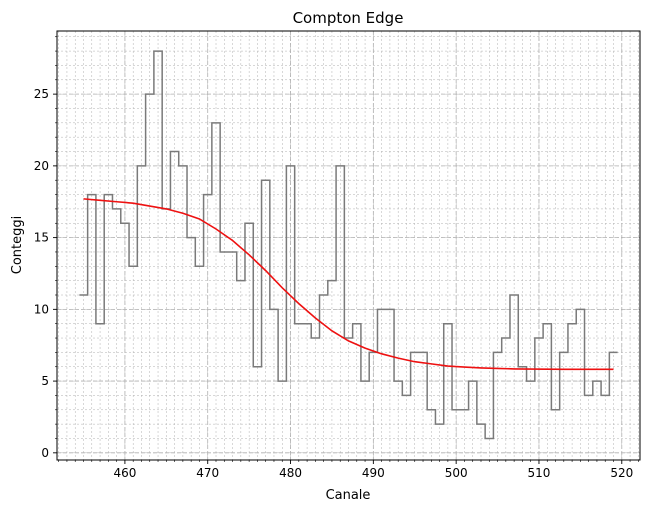 The image size is (649, 511). Describe the element at coordinates (124, 473) in the screenshot. I see `x-tick-label: 460` at that location.